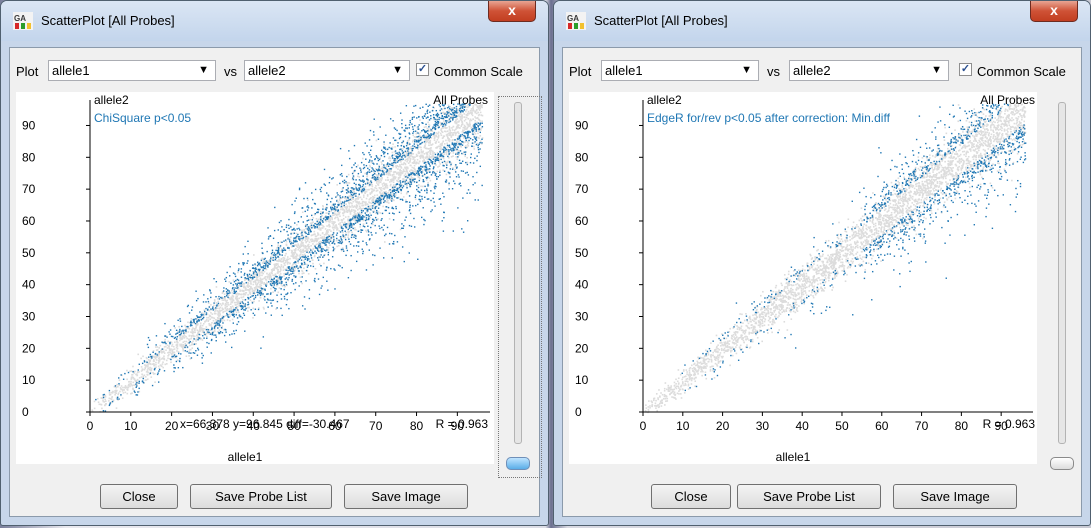 This screenshot has height=528, width=1091. I want to click on common-scale-checkbox: ✓, so click(422, 69).